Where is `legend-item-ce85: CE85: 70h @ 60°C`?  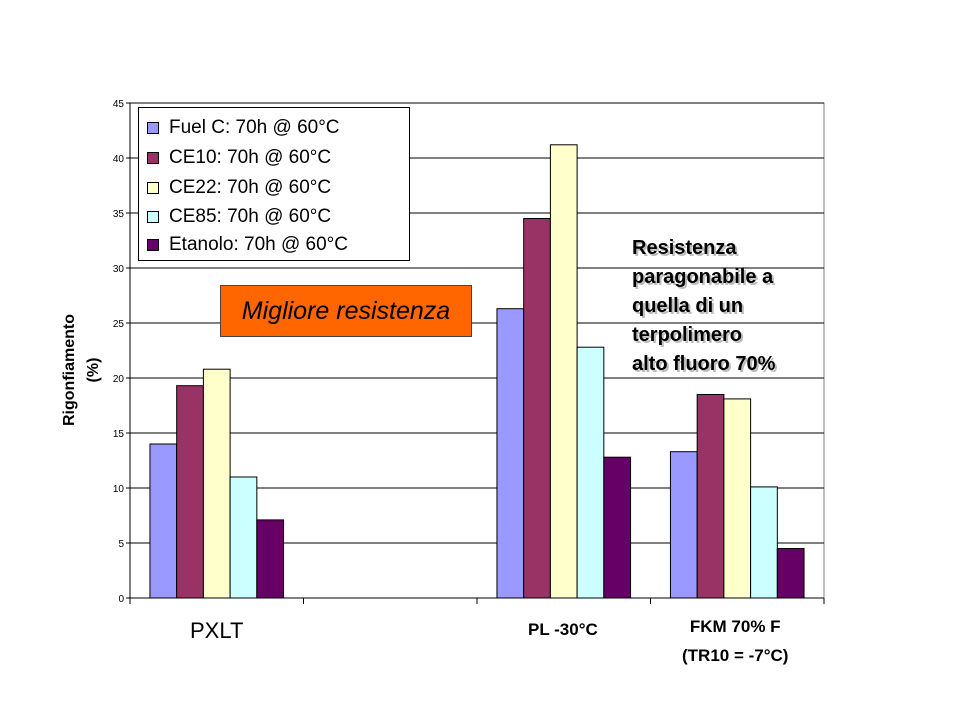 legend-item-ce85: CE85: 70h @ 60°C is located at coordinates (239, 217).